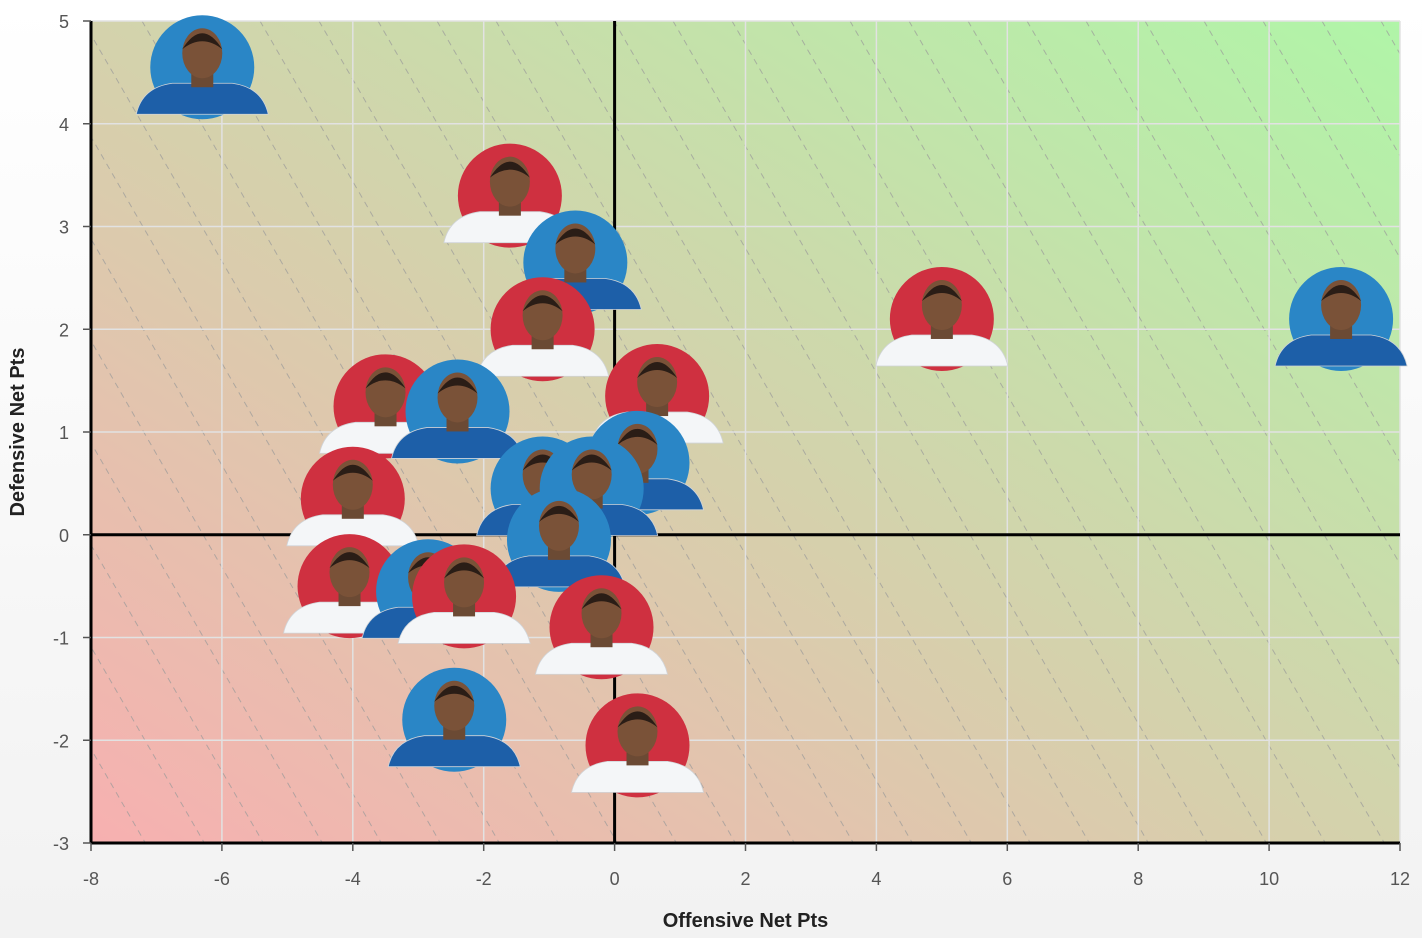 The height and width of the screenshot is (938, 1422). I want to click on x-tick-label: 8, so click(1138, 879).